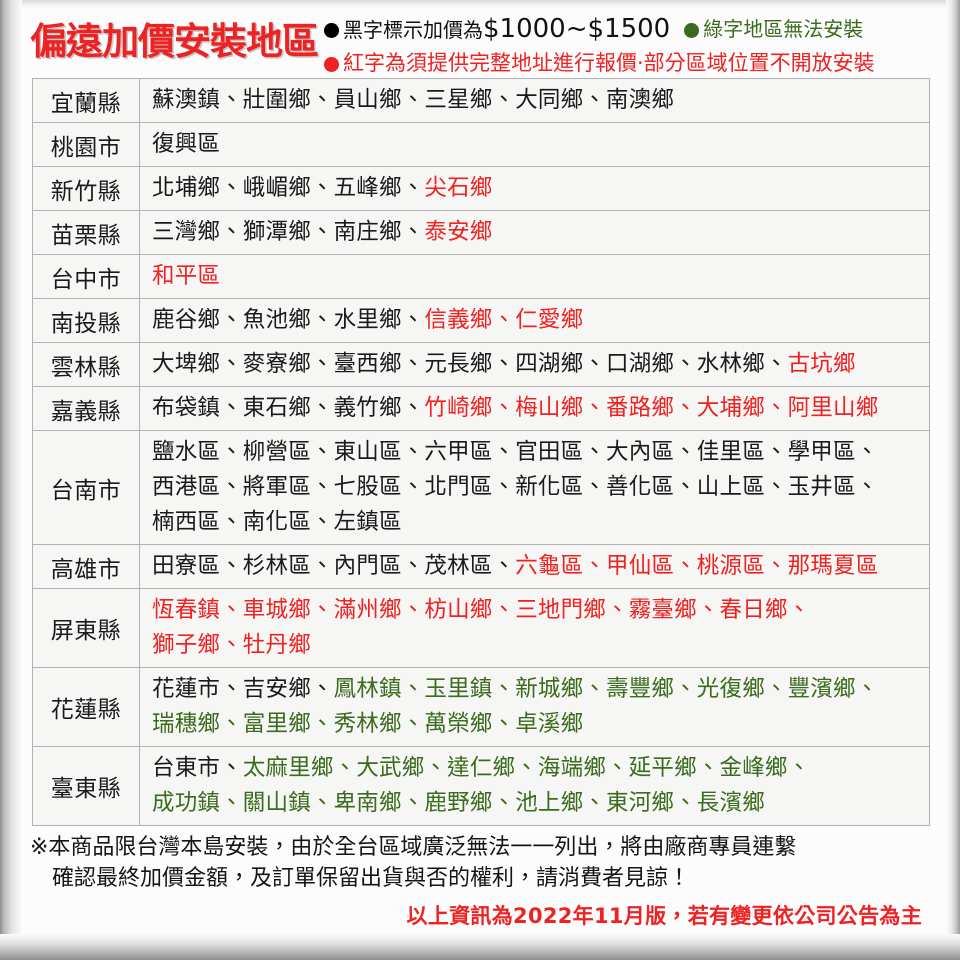 The image size is (960, 960). Describe the element at coordinates (86, 786) in the screenshot. I see `county-name-cell: 臺東縣` at that location.